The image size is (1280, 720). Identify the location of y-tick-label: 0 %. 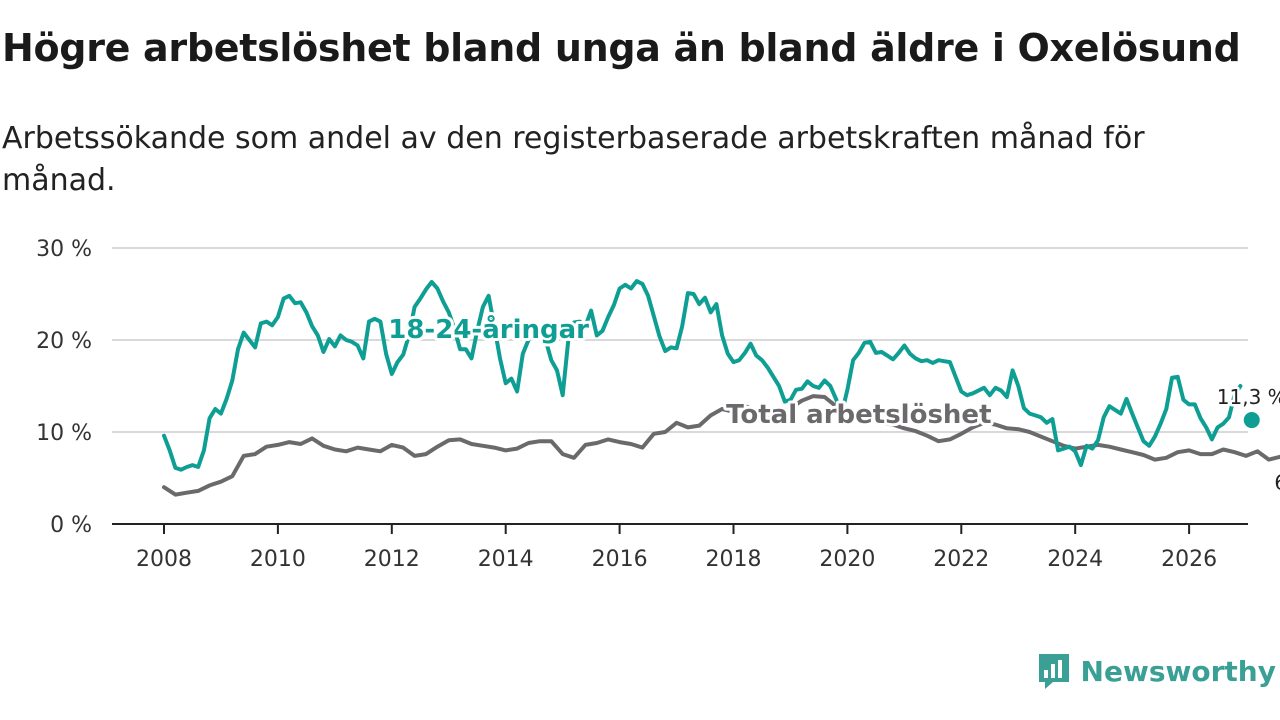
(71, 525).